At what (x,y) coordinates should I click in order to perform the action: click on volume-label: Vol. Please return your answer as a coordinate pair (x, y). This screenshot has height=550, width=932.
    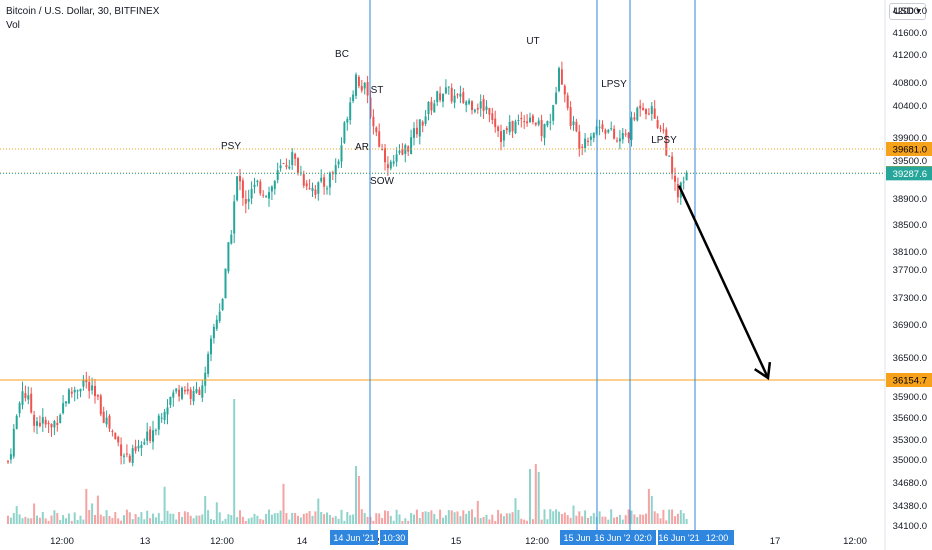
    Looking at the image, I should click on (13, 25).